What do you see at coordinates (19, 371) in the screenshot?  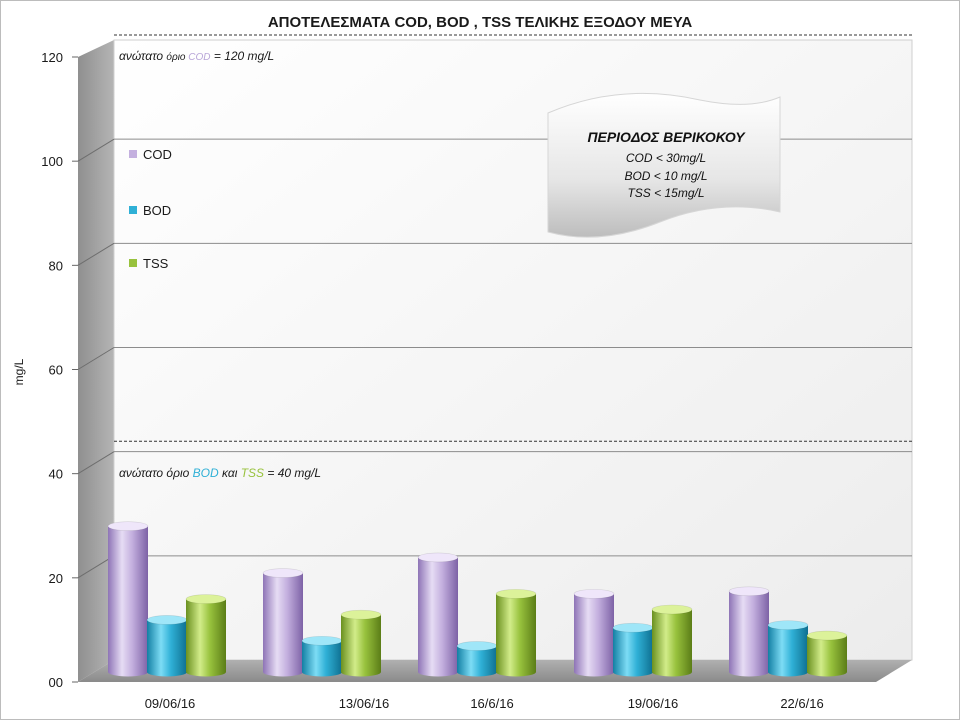 I see `y-axis-label: mg/L` at bounding box center [19, 371].